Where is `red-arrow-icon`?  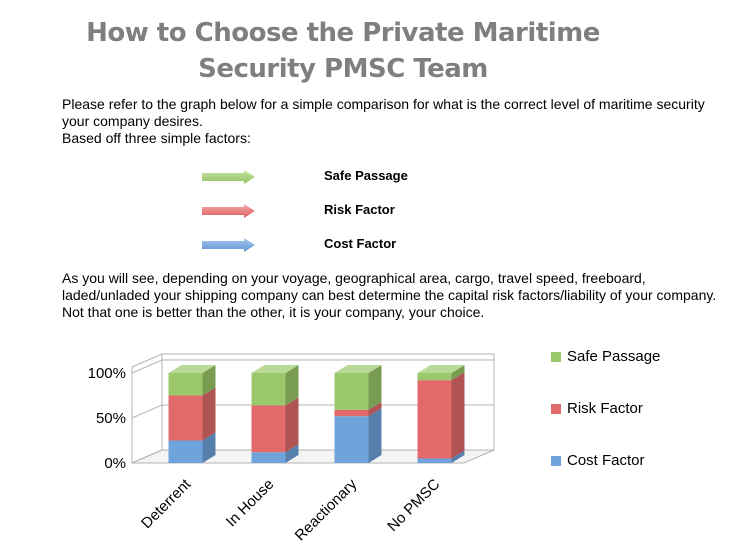 red-arrow-icon is located at coordinates (228, 211).